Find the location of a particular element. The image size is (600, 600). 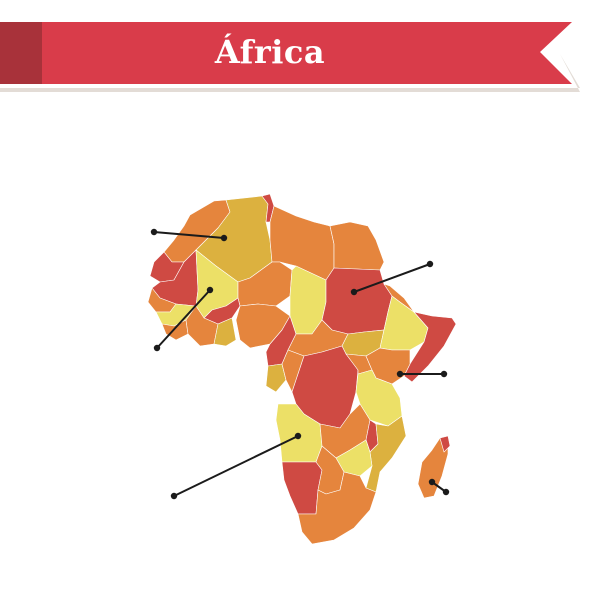

title-banner is located at coordinates (290, 57).